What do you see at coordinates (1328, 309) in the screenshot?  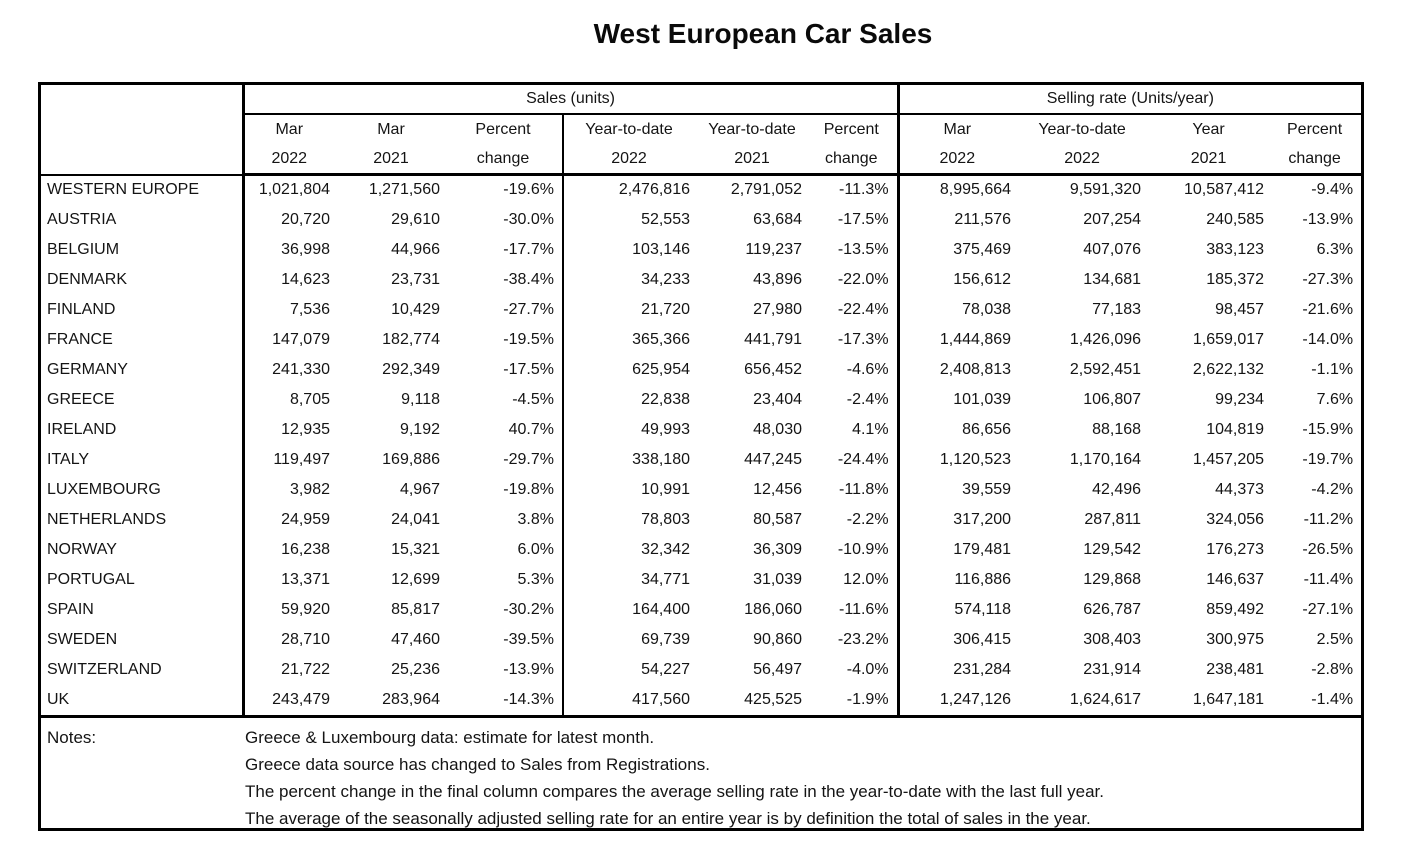 I see `cell-value: -21.6%` at bounding box center [1328, 309].